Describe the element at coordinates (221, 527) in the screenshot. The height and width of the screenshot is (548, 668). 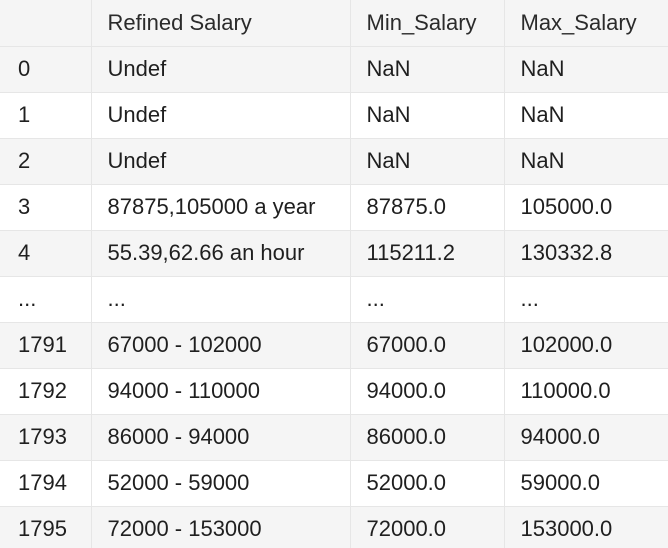
I see `refined-salary-cell: 72000 - 153000` at that location.